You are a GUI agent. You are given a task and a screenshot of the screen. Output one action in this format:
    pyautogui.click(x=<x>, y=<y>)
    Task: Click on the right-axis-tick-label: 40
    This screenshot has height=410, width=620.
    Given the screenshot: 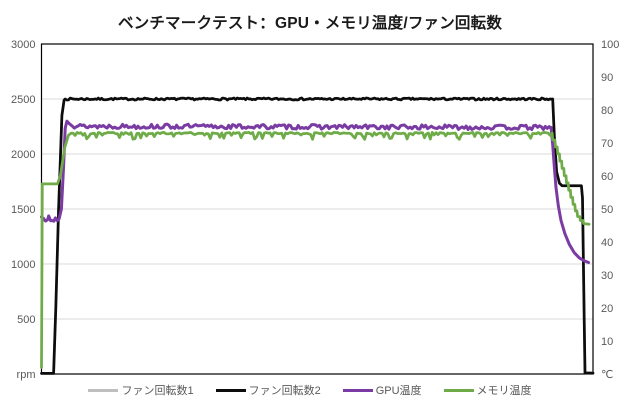 What is the action you would take?
    pyautogui.click(x=607, y=243)
    